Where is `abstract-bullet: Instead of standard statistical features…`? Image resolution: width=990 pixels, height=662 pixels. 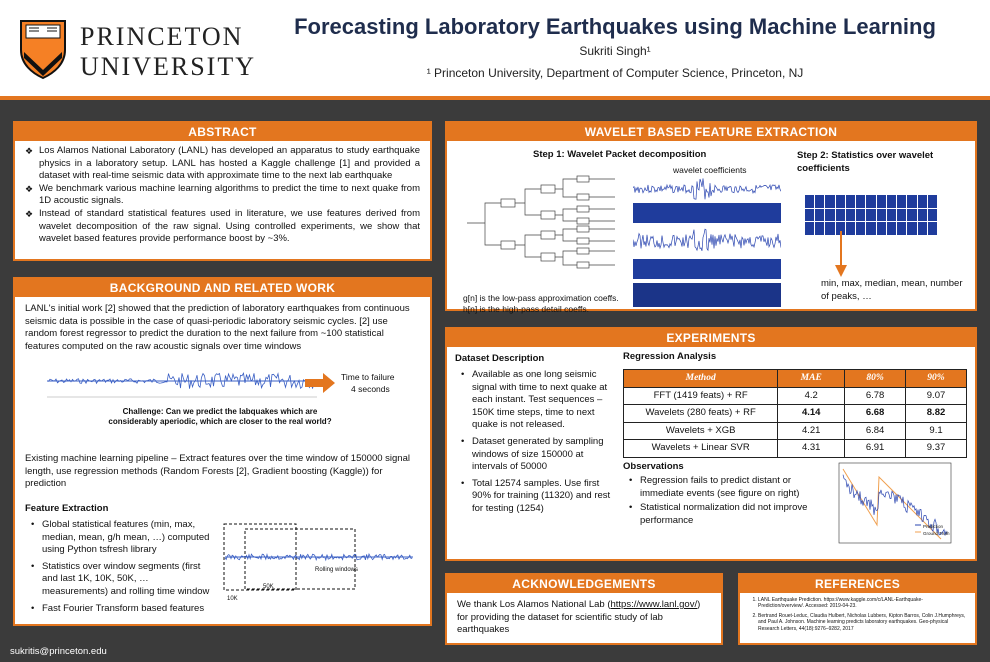 abstract-bullet: Instead of standard statistical features… is located at coordinates (222, 227).